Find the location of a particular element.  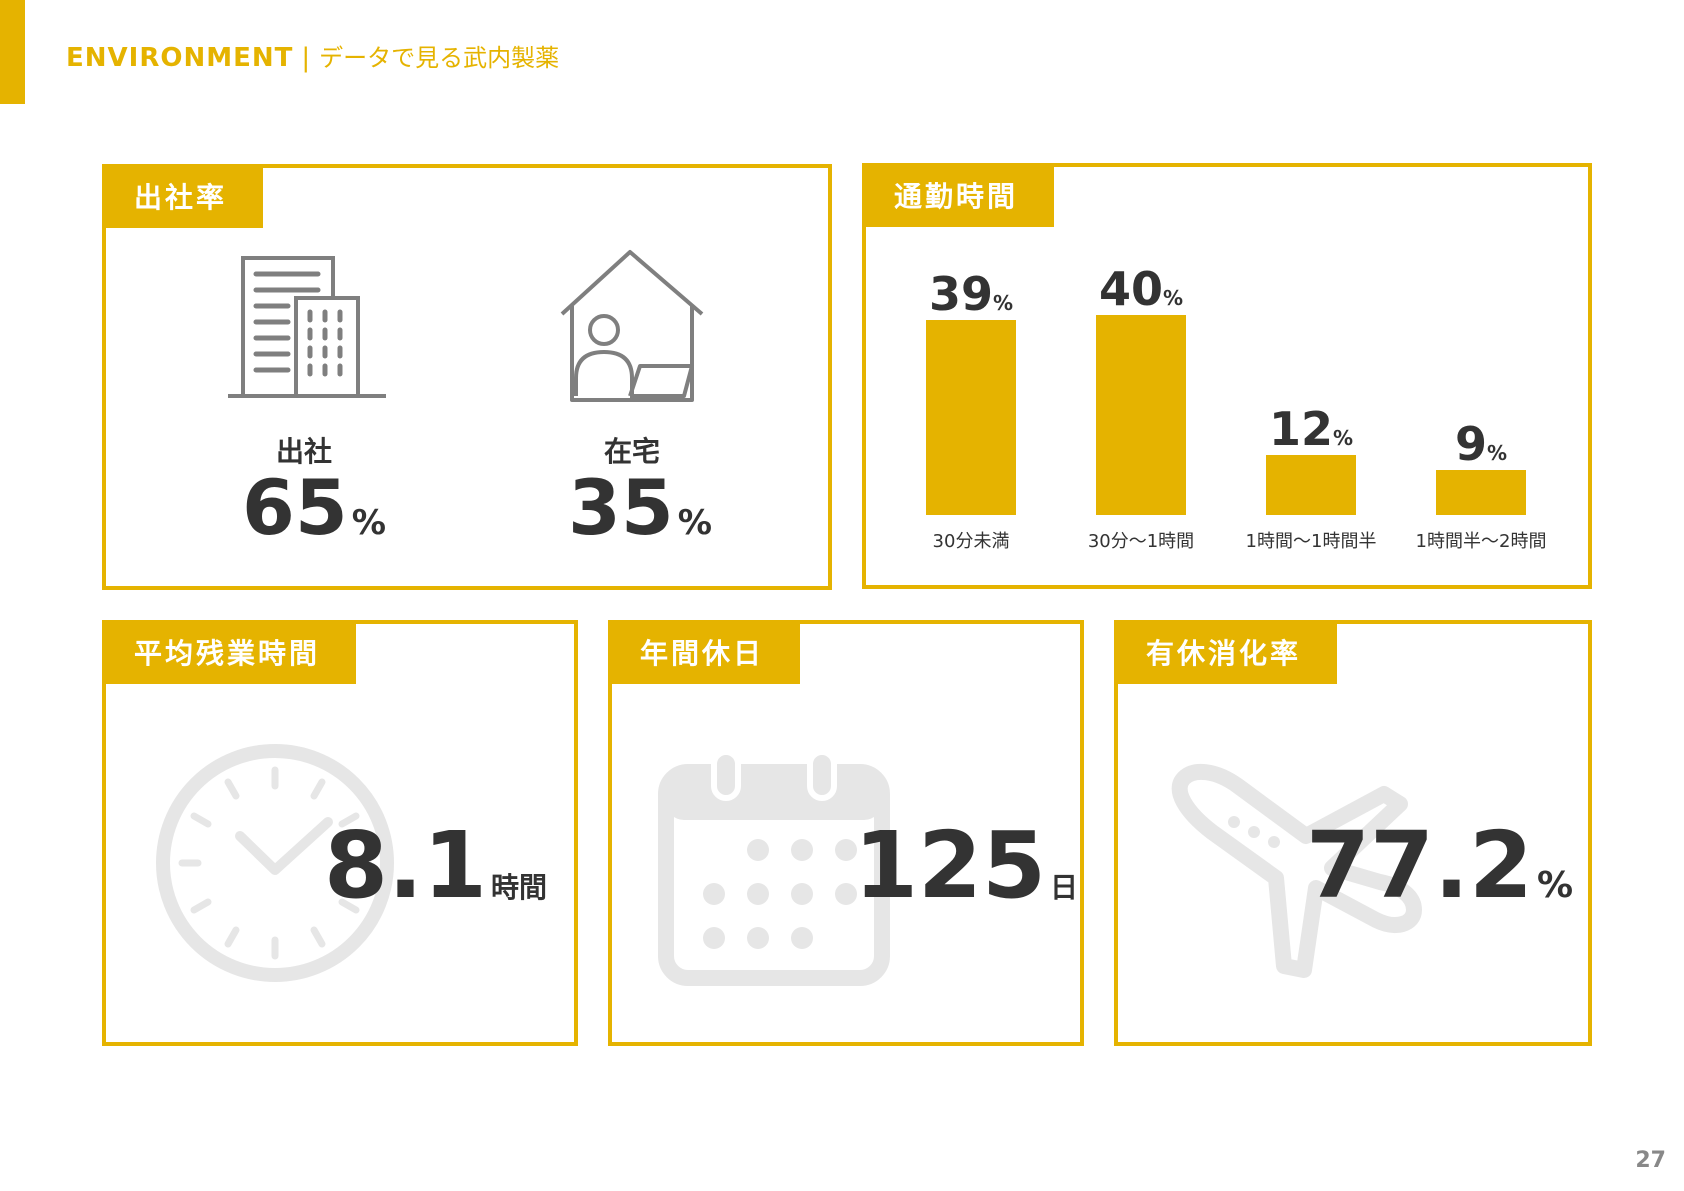

commute-category-label-3: 1時間半〜2時間 is located at coordinates (1481, 541).